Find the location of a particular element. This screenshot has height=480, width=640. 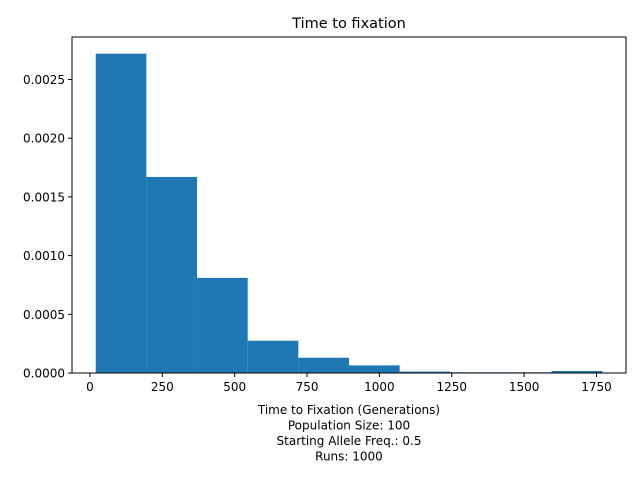

y-tick-label: 0.0020 is located at coordinates (44, 139).